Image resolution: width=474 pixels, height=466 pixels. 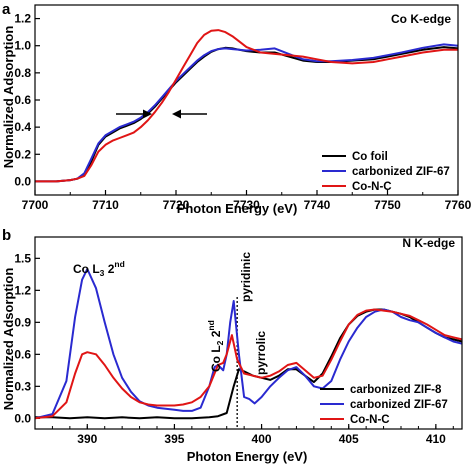 I want to click on arrow-left-head, so click(x=176, y=114).